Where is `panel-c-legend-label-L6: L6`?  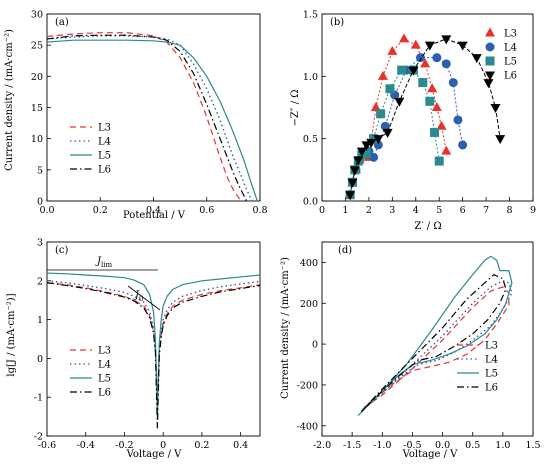 panel-c-legend-label-L6: L6 is located at coordinates (104, 393).